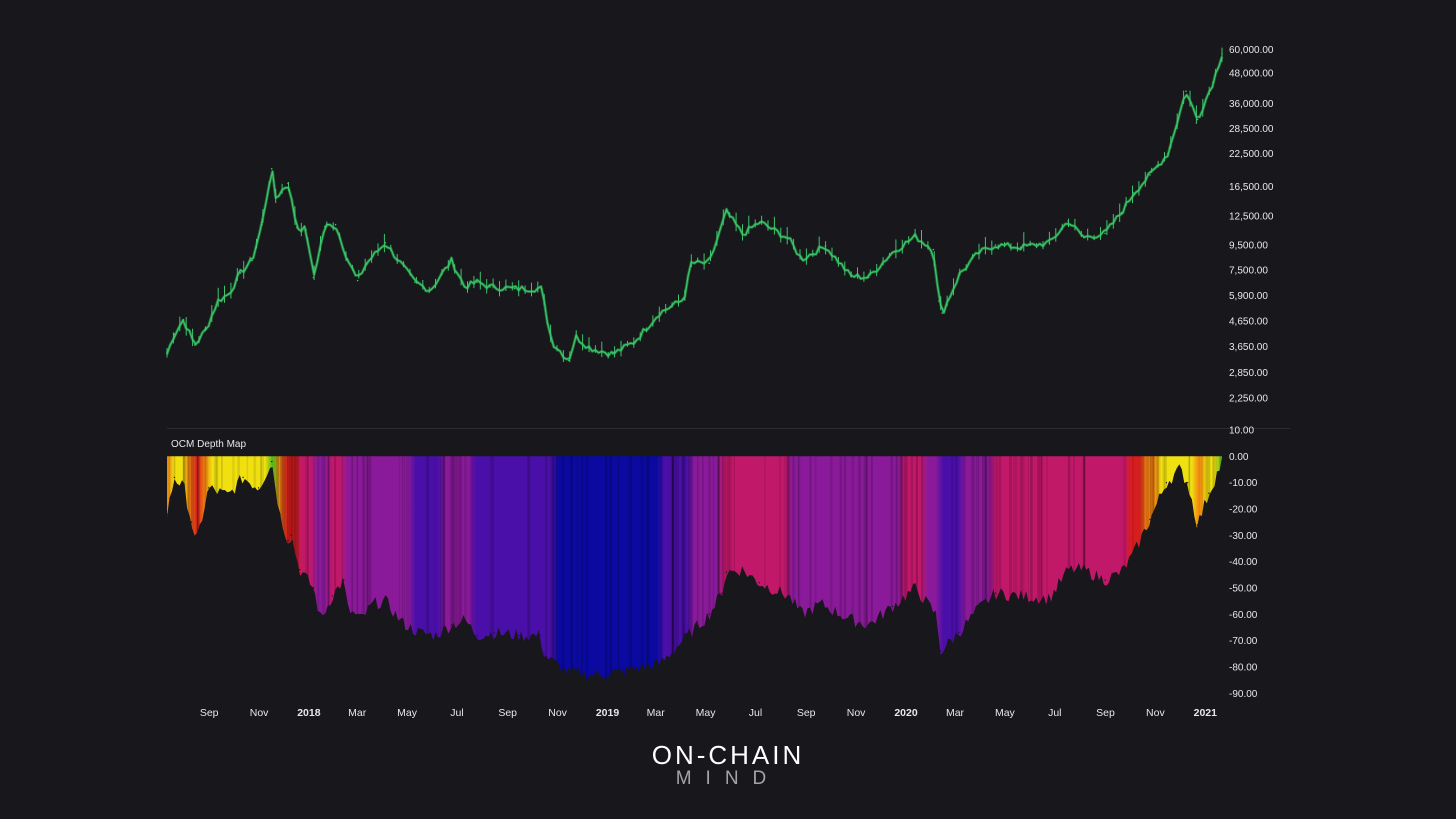 The width and height of the screenshot is (1456, 819). Describe the element at coordinates (1251, 216) in the screenshot. I see `price-tick-label: 12,500.00` at that location.